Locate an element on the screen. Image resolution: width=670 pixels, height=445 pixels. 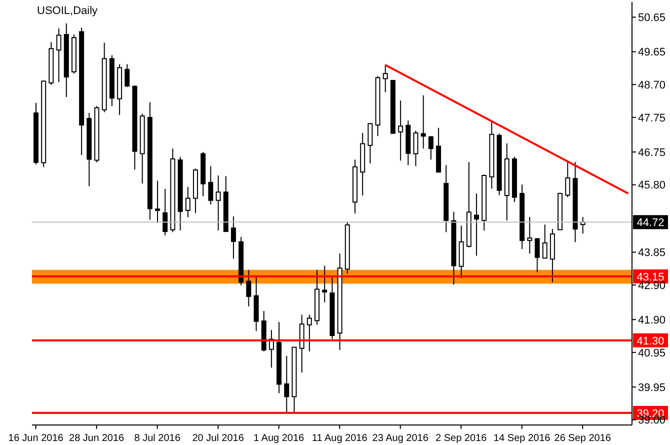
y-tick-label: 45.80 is located at coordinates (652, 186).